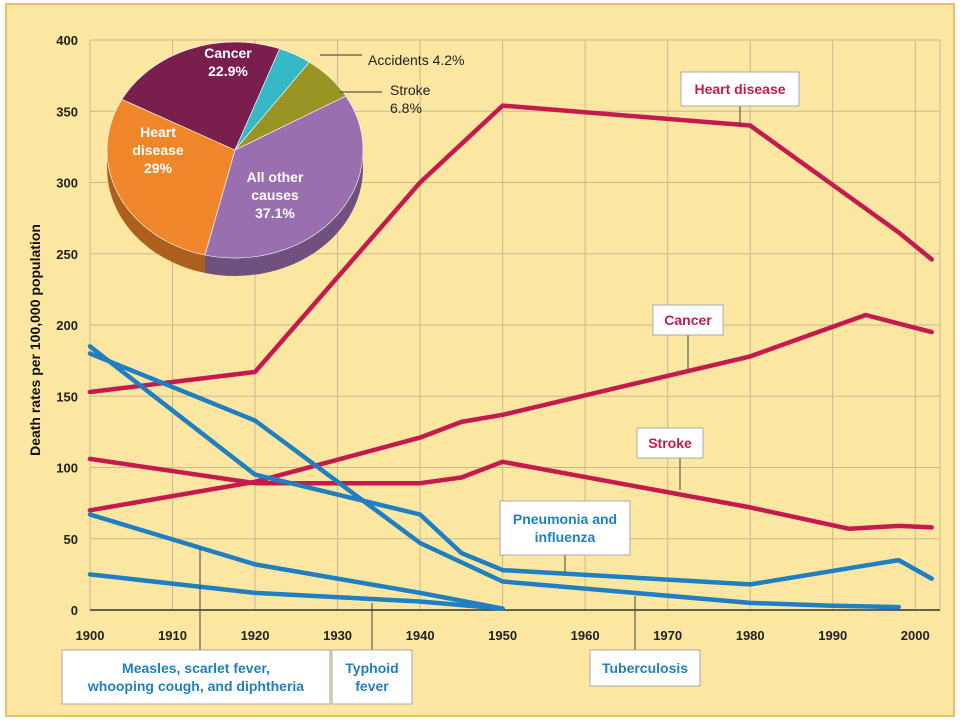 Image resolution: width=960 pixels, height=720 pixels. I want to click on annotation-text-0-0: Heart disease, so click(739, 89).